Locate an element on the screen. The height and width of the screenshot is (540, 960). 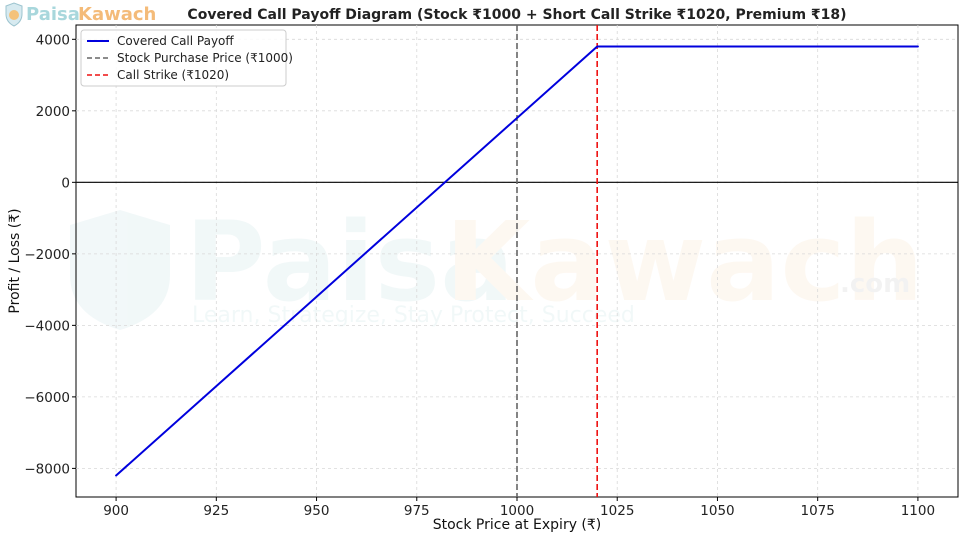
legend-label-payoff: Covered Call Payoff is located at coordinates (175, 41).